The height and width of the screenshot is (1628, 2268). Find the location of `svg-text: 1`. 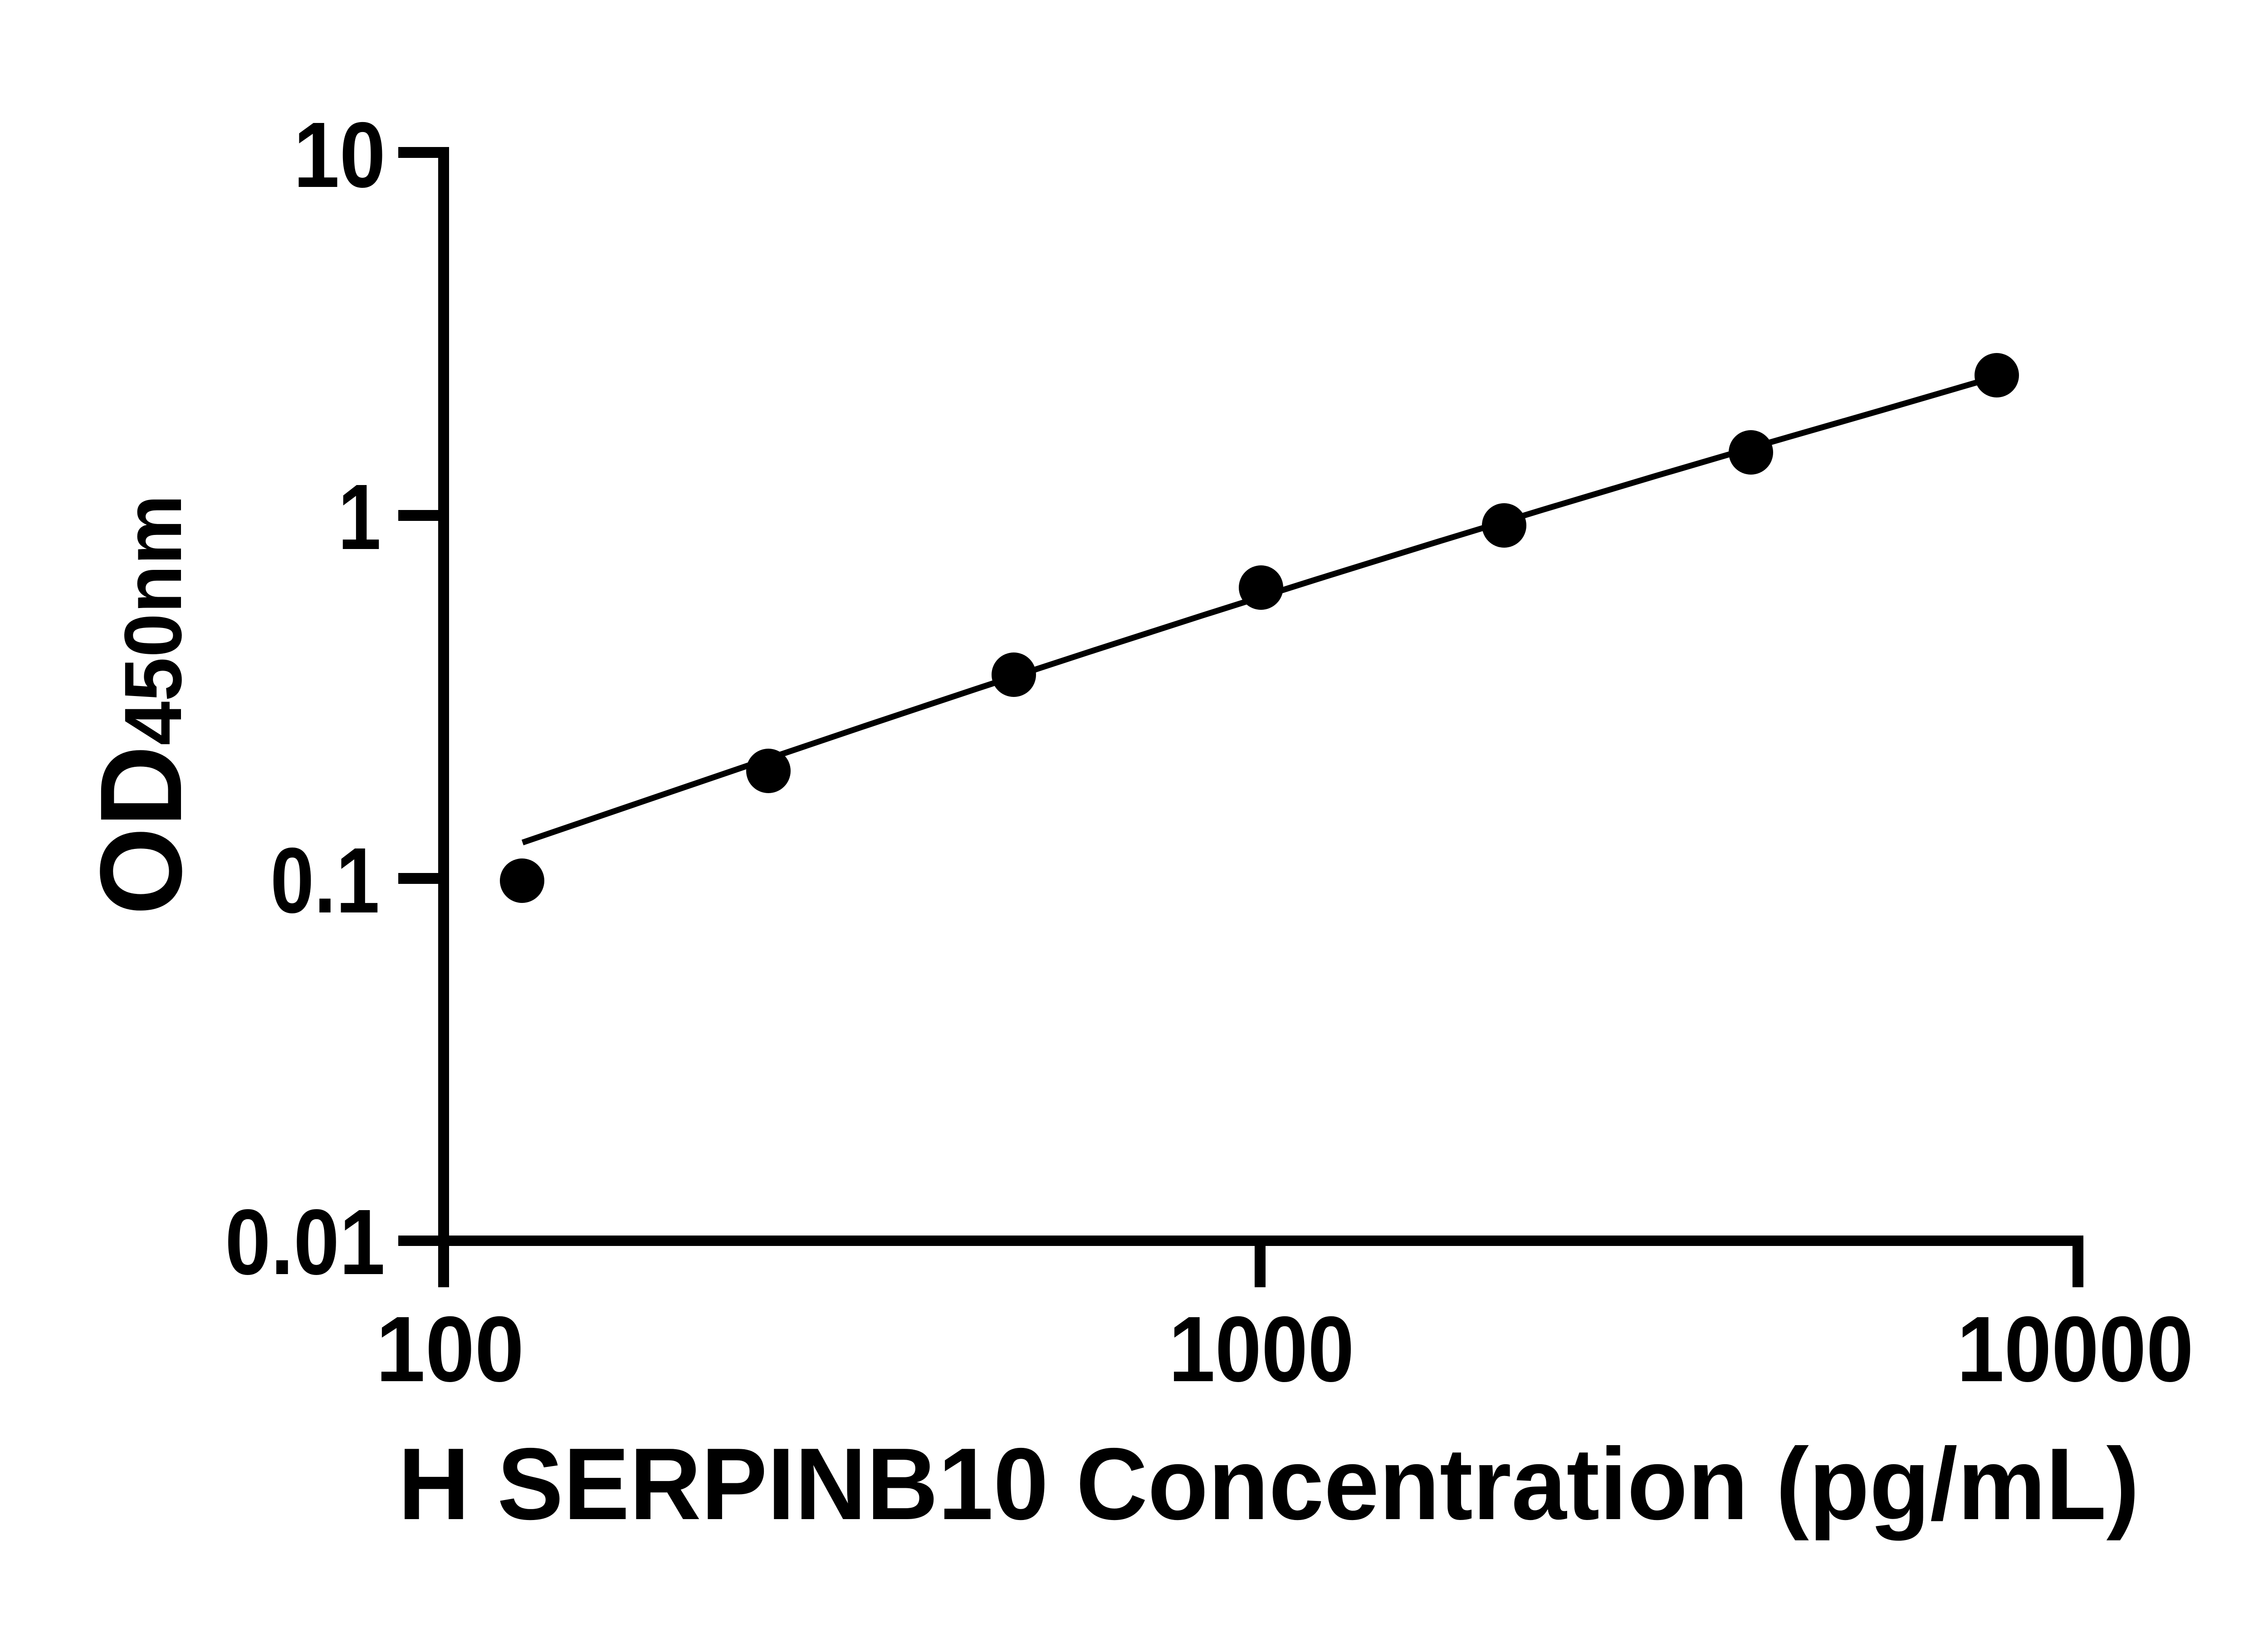

svg-text: 1 is located at coordinates (360, 517).